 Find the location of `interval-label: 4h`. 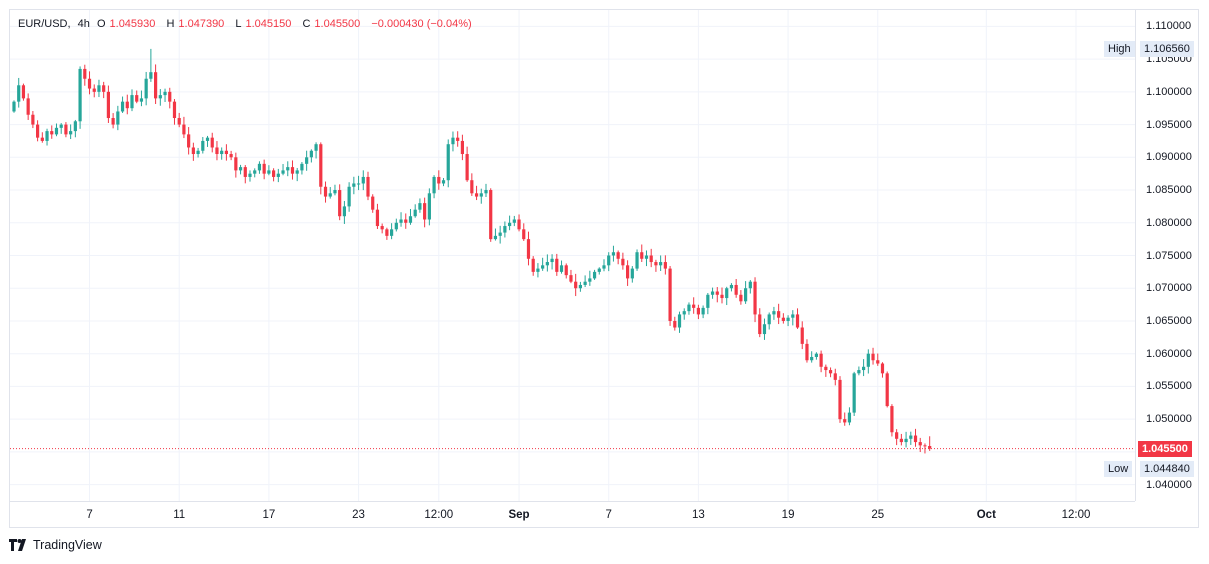

interval-label: 4h is located at coordinates (83, 24).